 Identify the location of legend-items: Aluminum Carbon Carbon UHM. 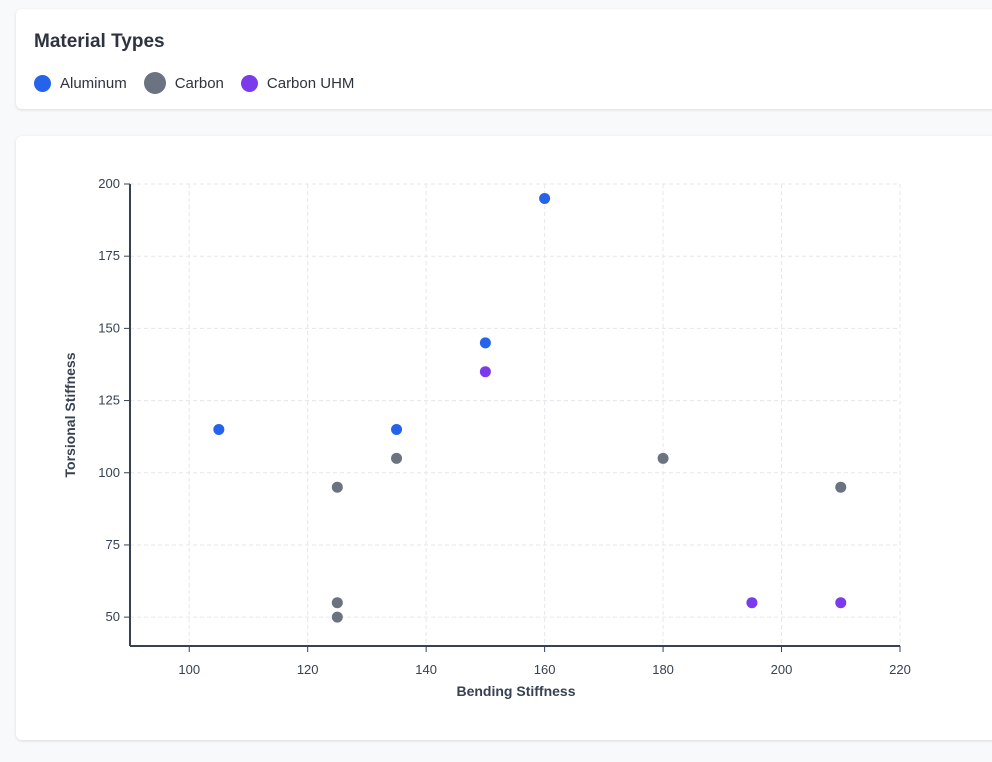
(202, 83).